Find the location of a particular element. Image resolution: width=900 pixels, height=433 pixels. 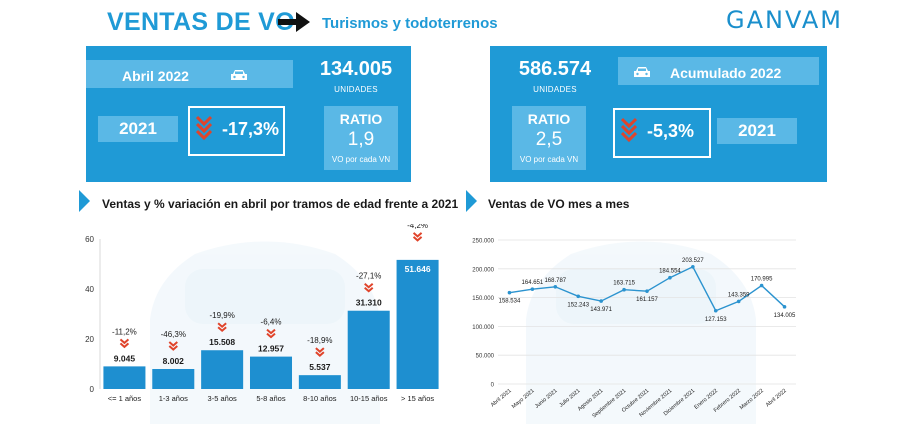

page-subtitle: Turismos y todoterrenos is located at coordinates (410, 23).